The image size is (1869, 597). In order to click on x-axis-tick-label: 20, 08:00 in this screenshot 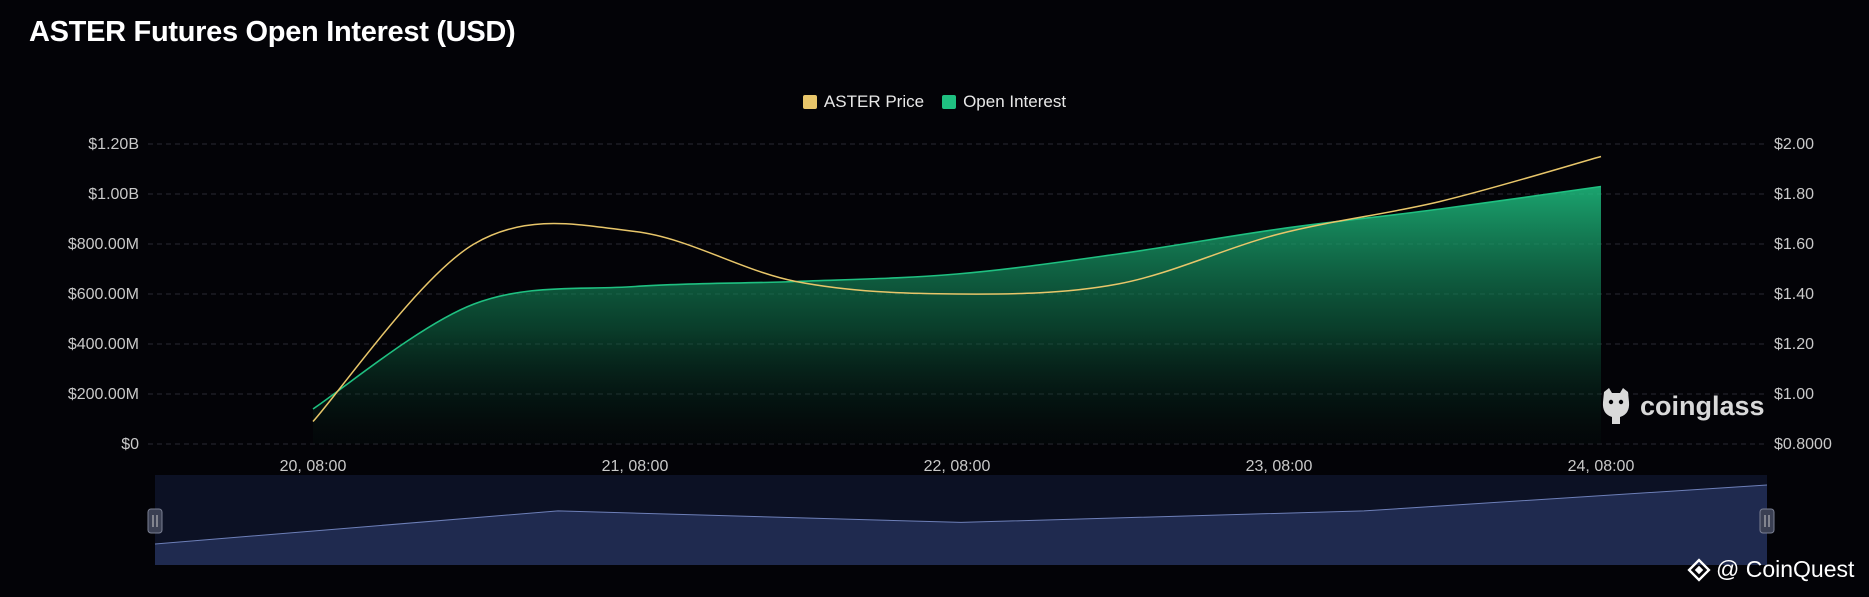, I will do `click(313, 466)`.